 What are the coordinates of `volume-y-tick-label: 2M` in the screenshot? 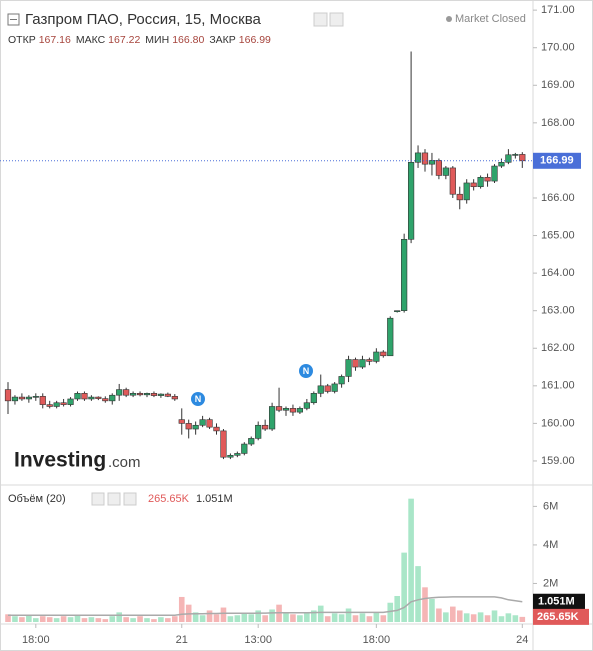 It's located at (550, 583).